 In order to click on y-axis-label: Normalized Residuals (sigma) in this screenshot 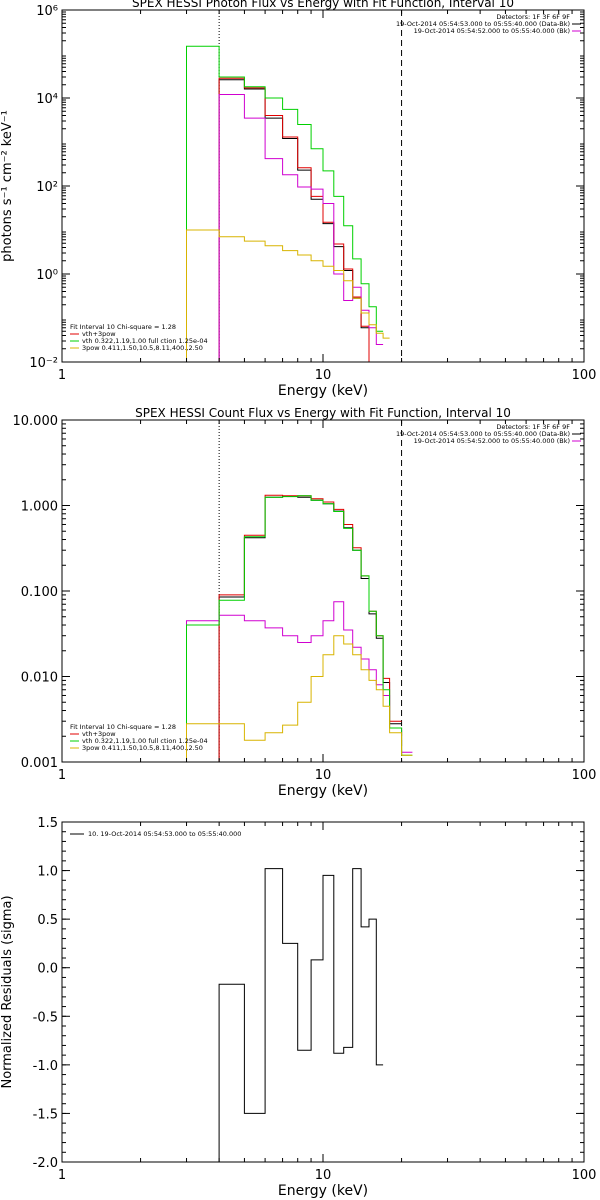, I will do `click(7, 991)`.